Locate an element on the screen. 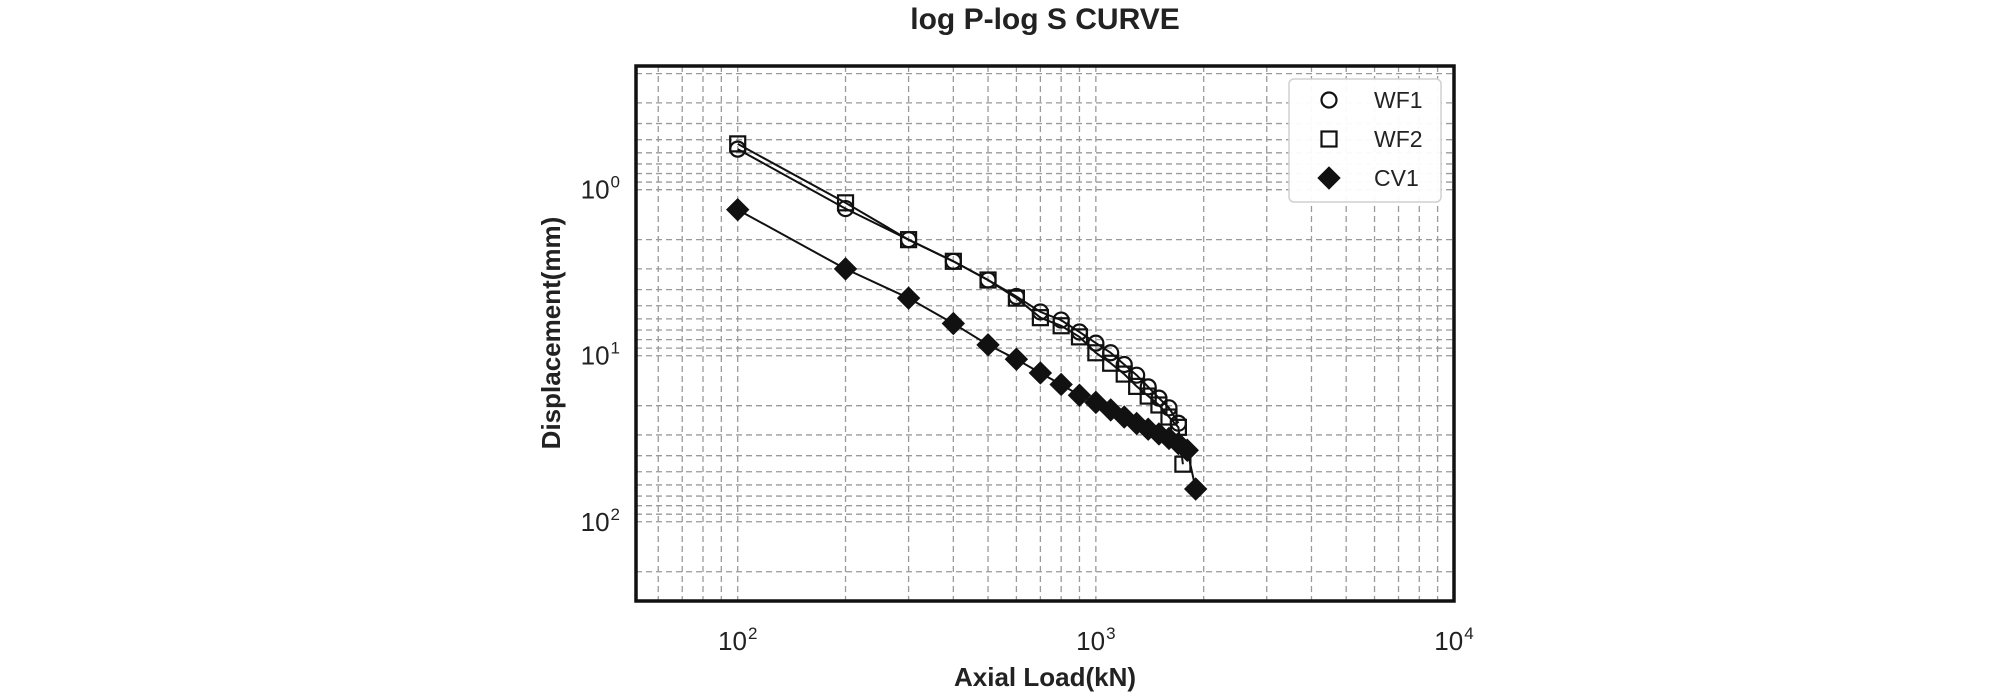 The width and height of the screenshot is (2008, 695). x-tick-label-exponent: 4 is located at coordinates (1468, 633).